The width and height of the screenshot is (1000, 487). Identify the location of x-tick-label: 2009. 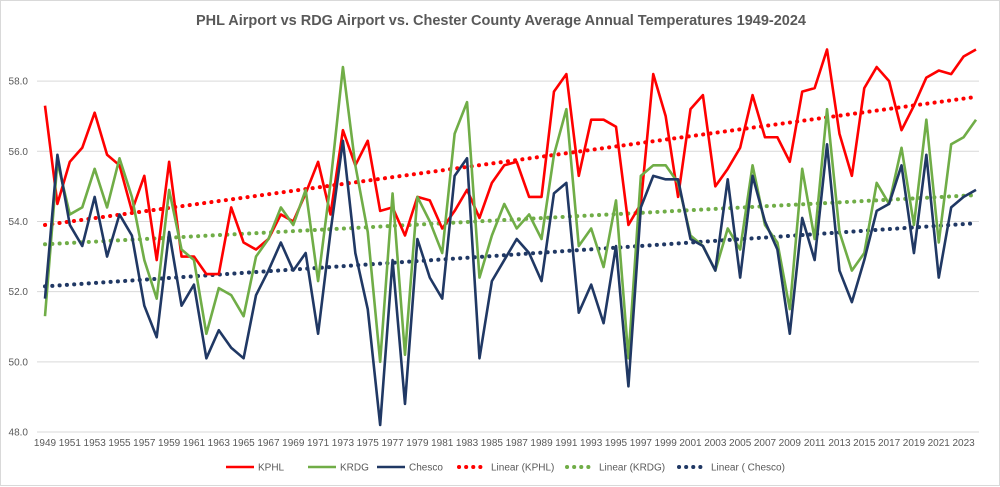
(790, 443).